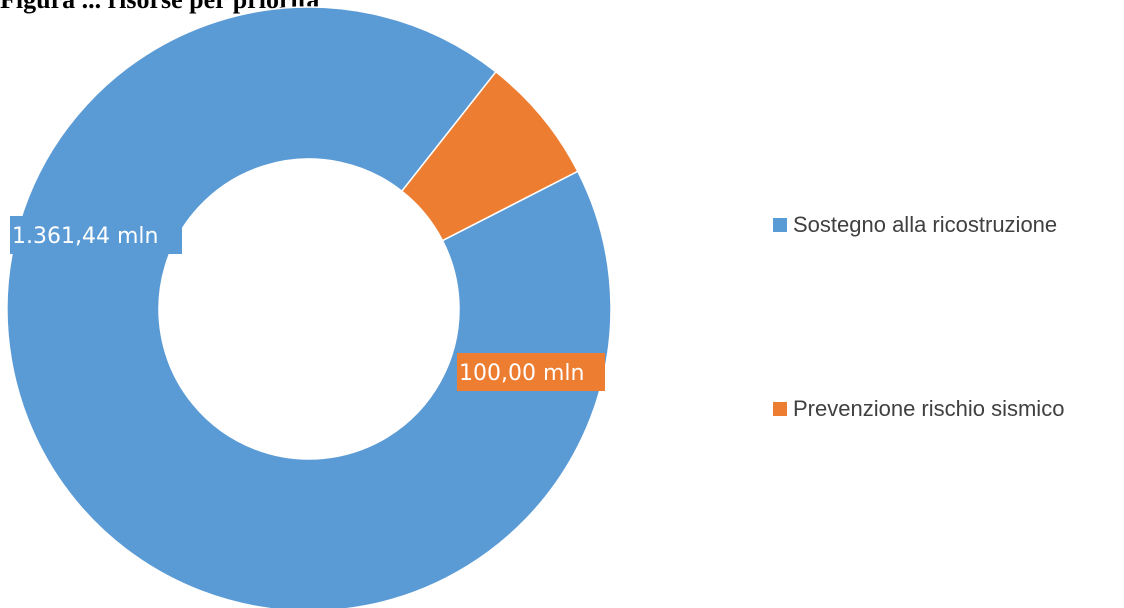 This screenshot has height=608, width=1124. I want to click on legend-swatch-prevenzione, so click(780, 409).